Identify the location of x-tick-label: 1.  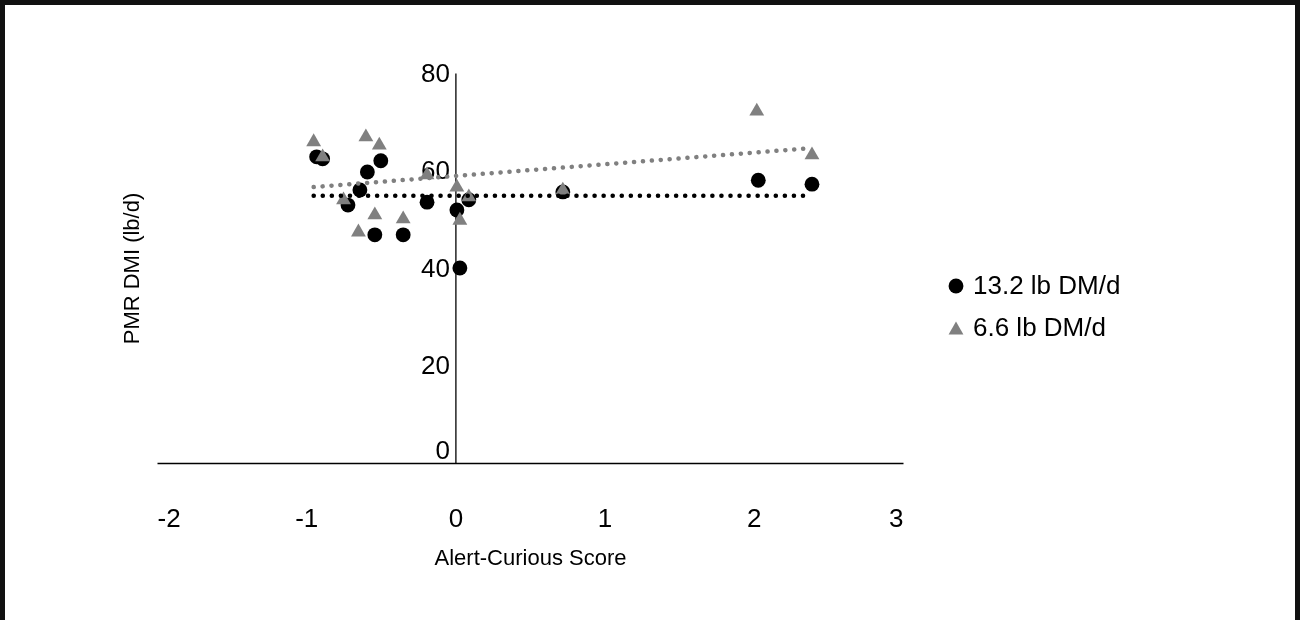
(605, 517).